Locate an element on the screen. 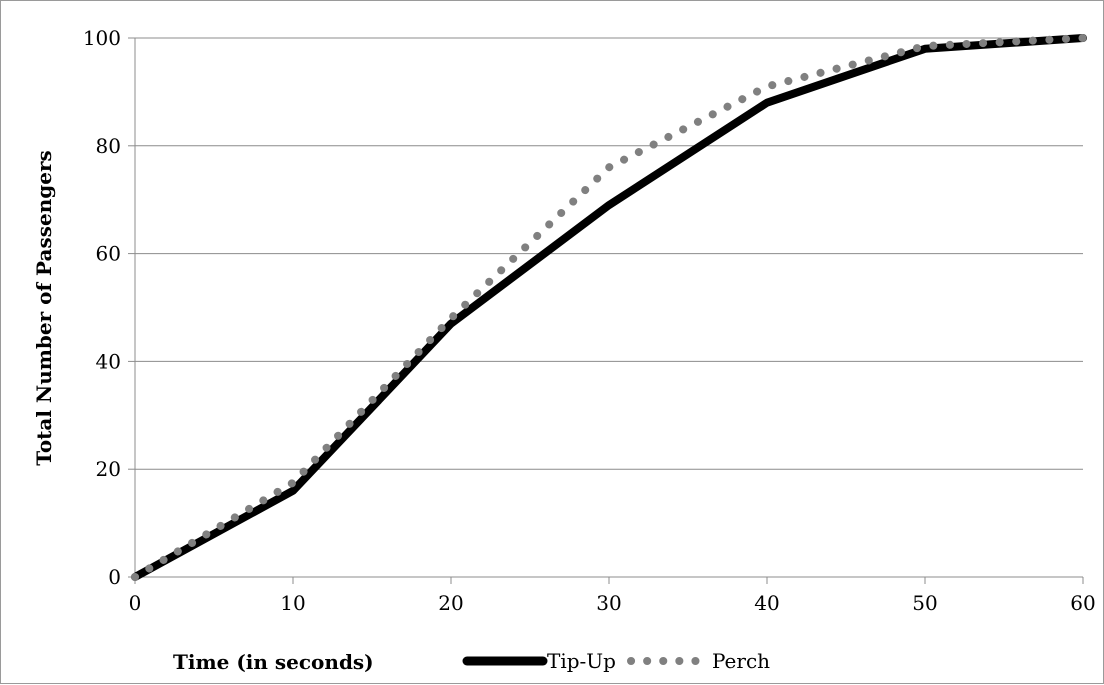  x-tick-label-30: 30 is located at coordinates (608, 603).